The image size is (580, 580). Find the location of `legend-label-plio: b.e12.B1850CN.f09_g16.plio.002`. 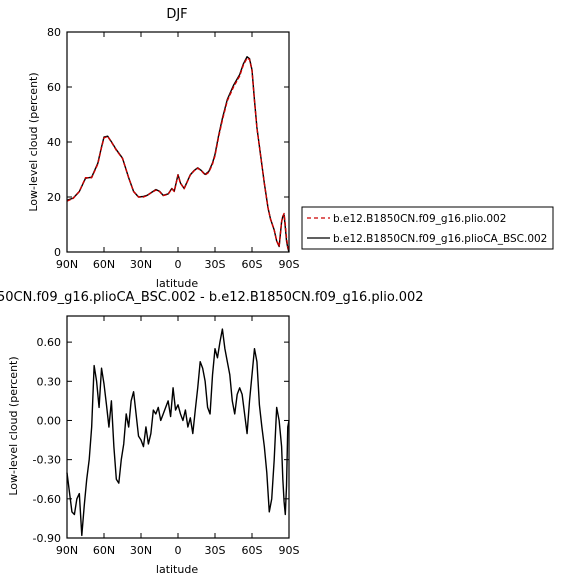

legend-label-plio: b.e12.B1850CN.f09_g16.plio.002 is located at coordinates (419, 219).